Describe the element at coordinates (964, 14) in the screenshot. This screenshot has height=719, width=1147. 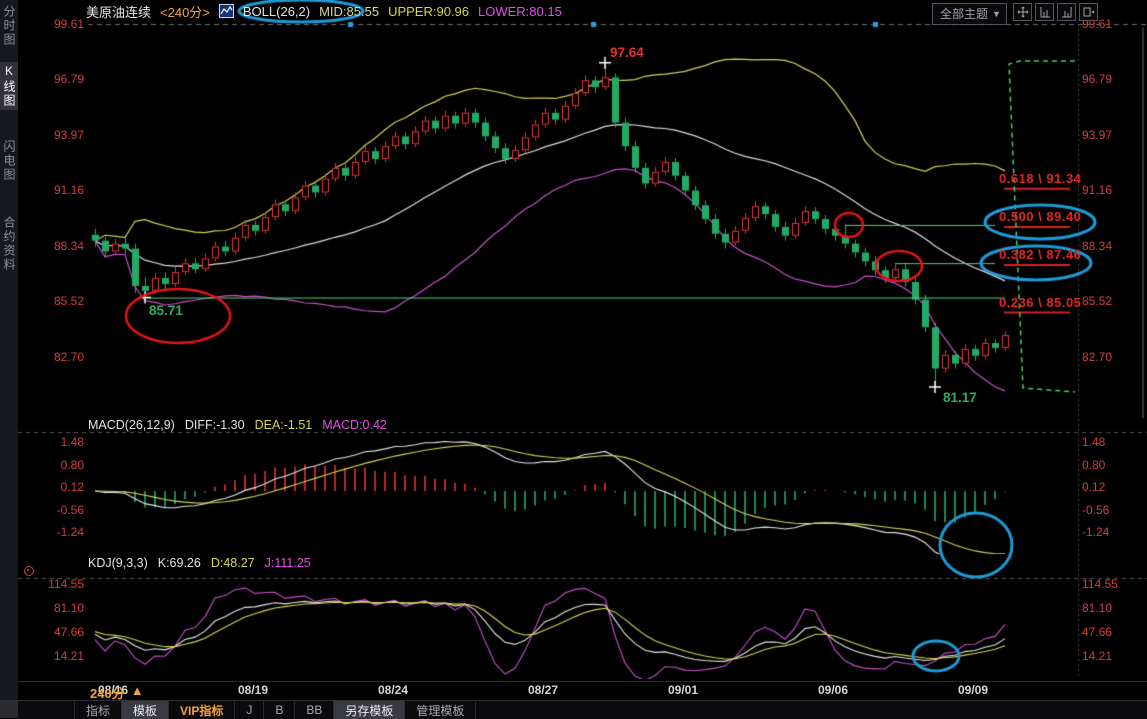
I see `theme-dropdown-label: 全部主题` at that location.